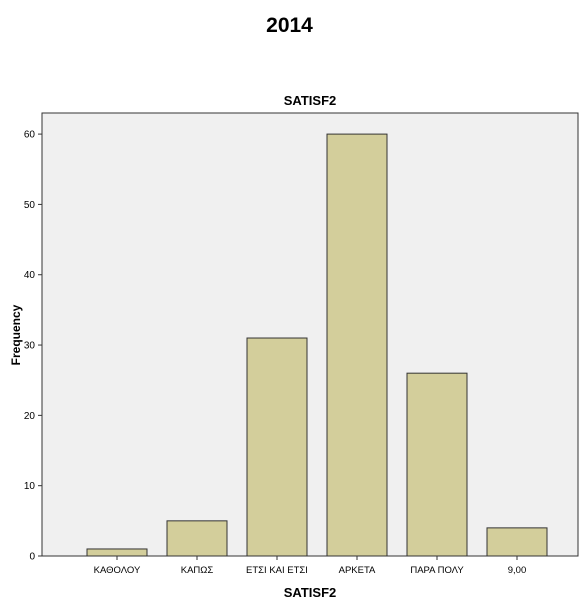  I want to click on chart-title: SATISF2, so click(310, 100).